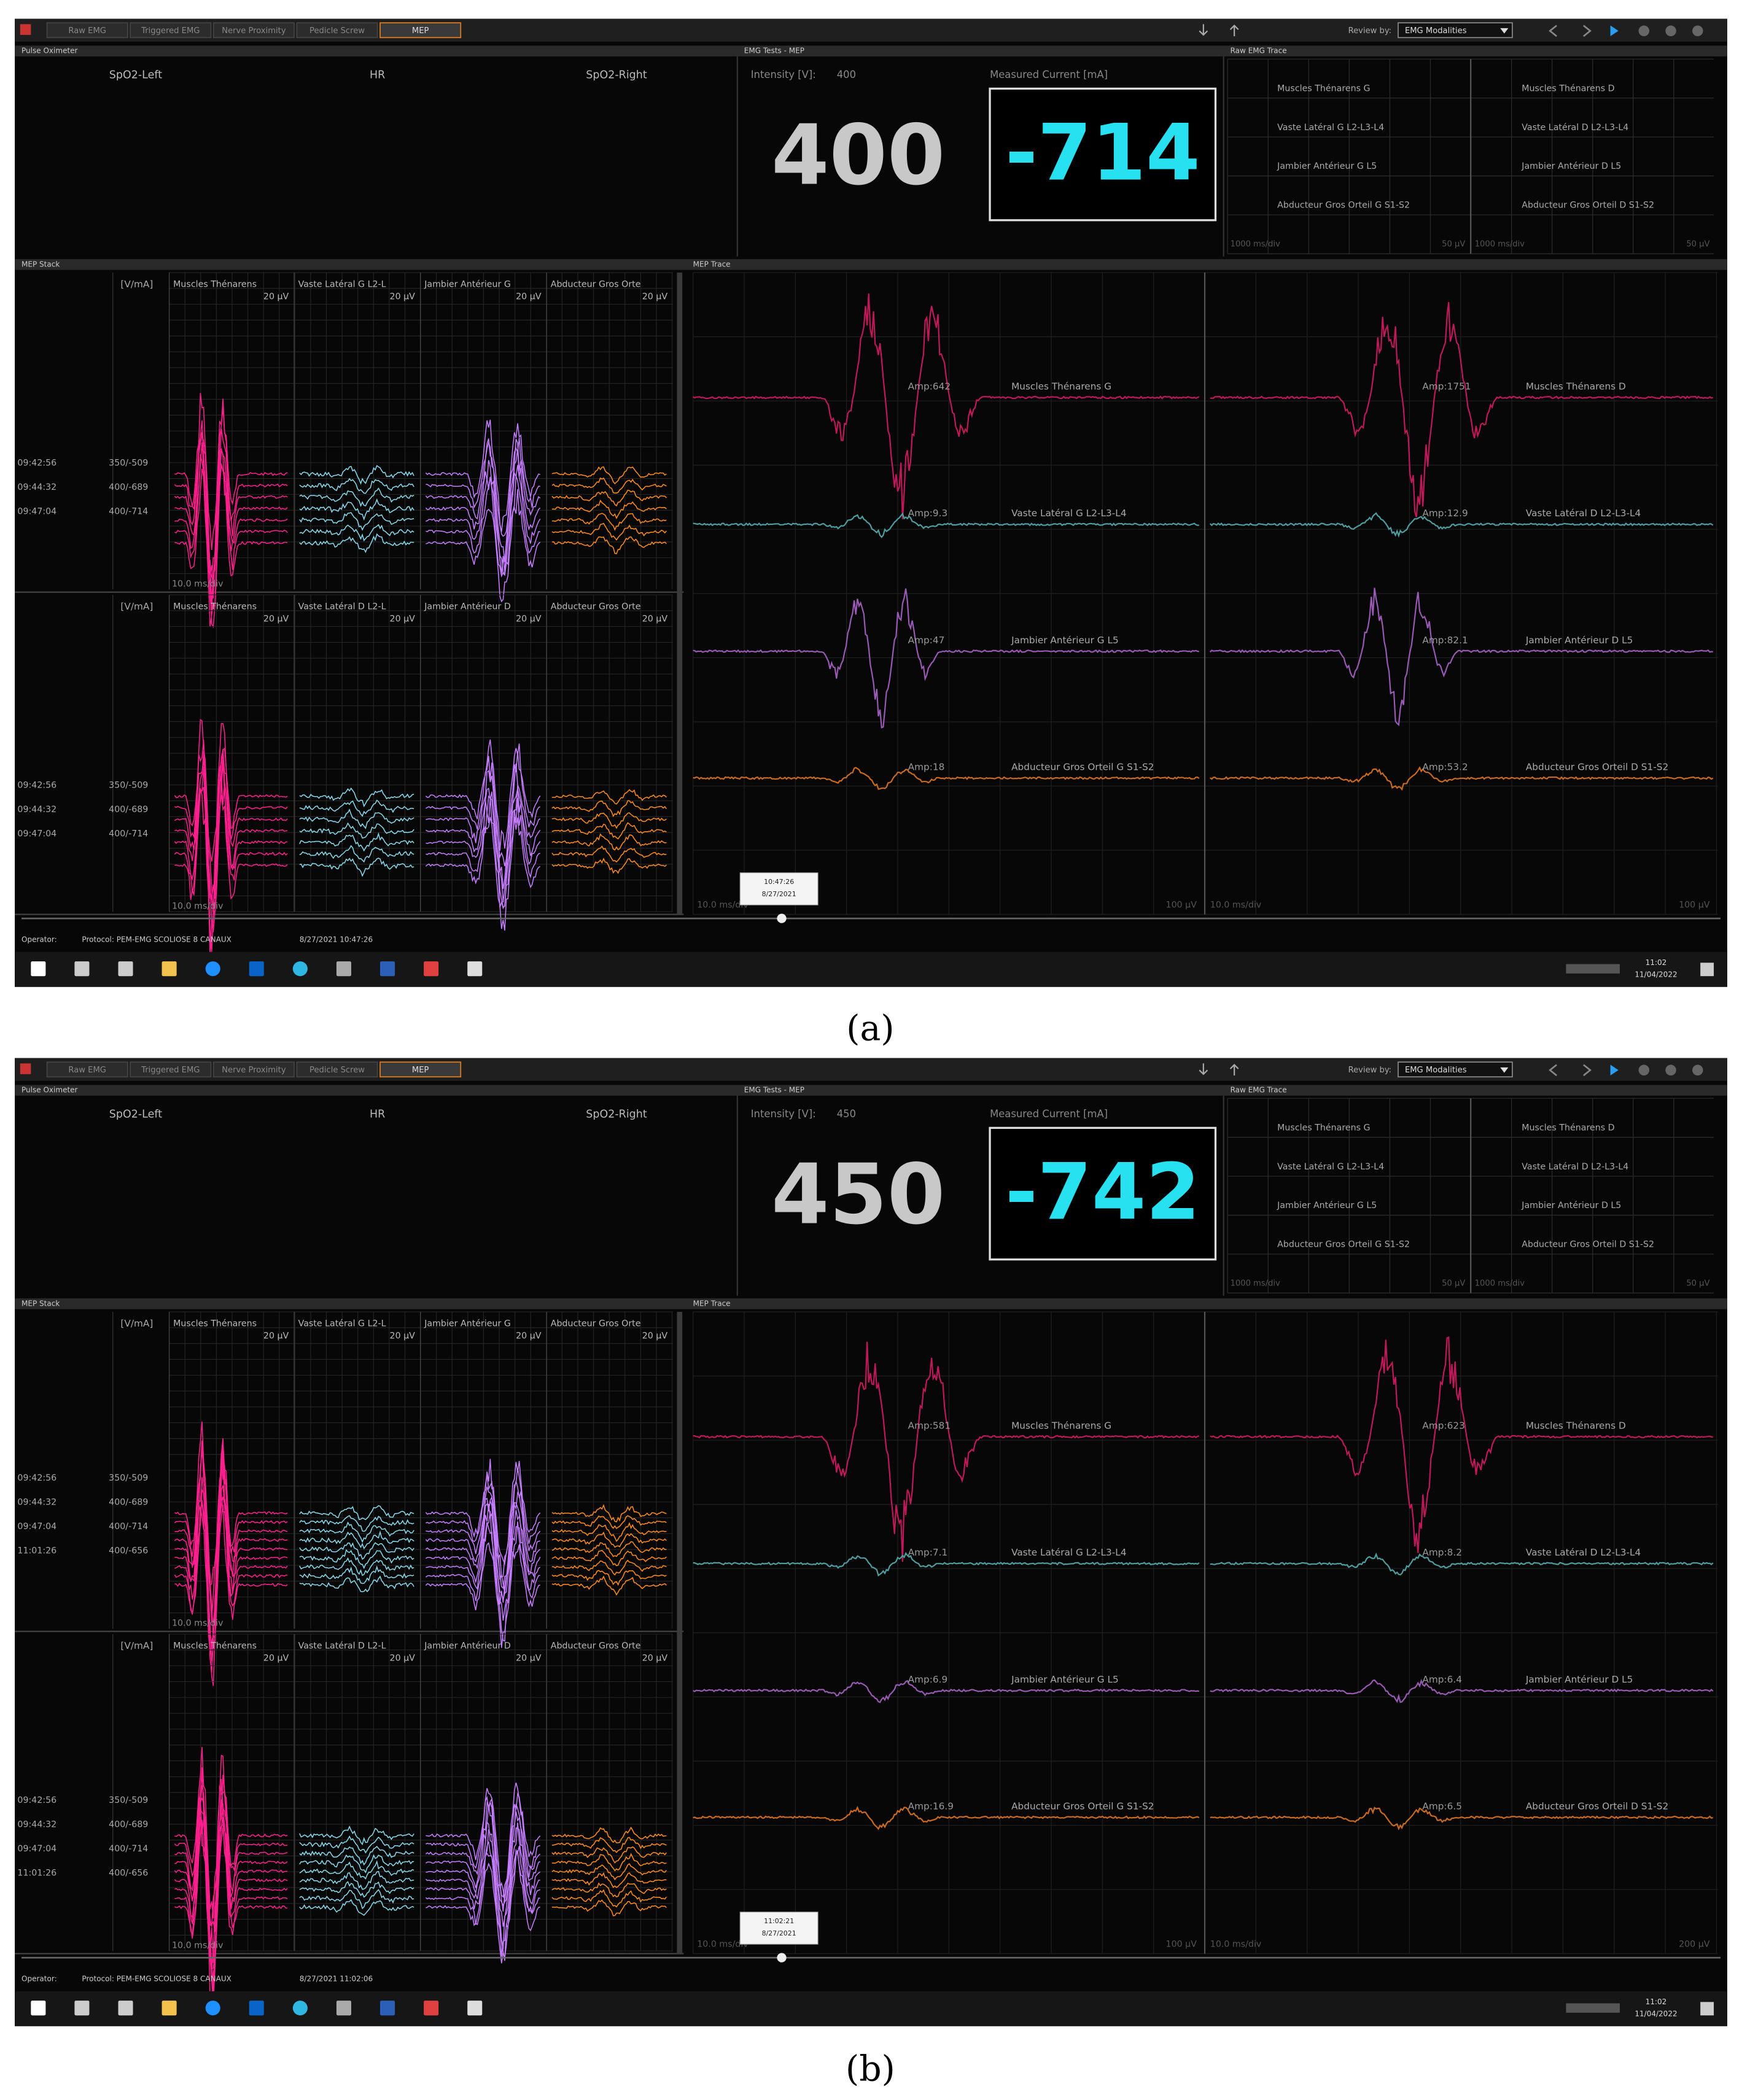 Image resolution: width=1742 pixels, height=2100 pixels. Describe the element at coordinates (655, 1336) in the screenshot. I see `stack-scale: 20 µV` at that location.